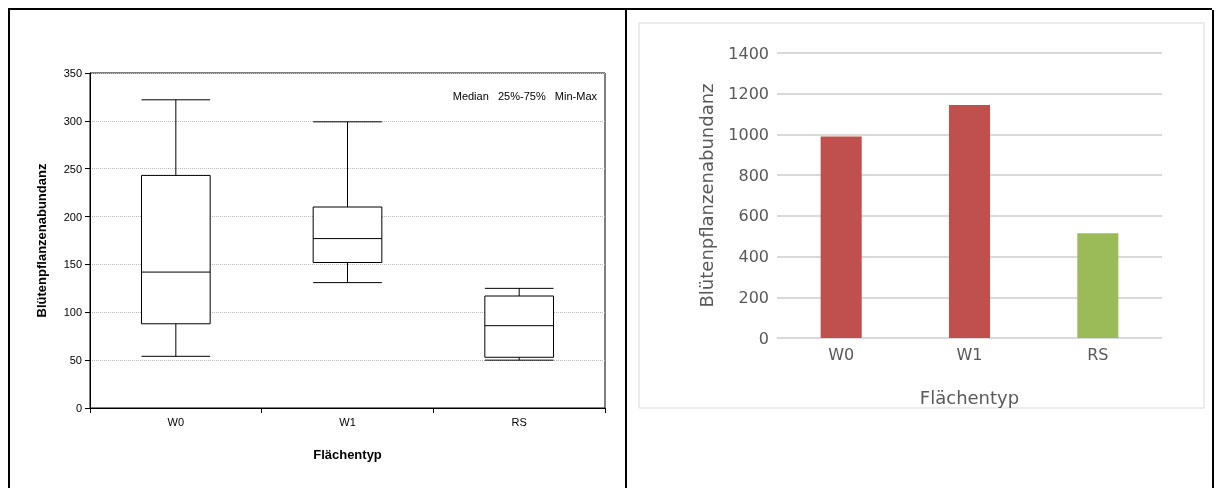  I want to click on y-tick-label: 50, so click(75, 360).